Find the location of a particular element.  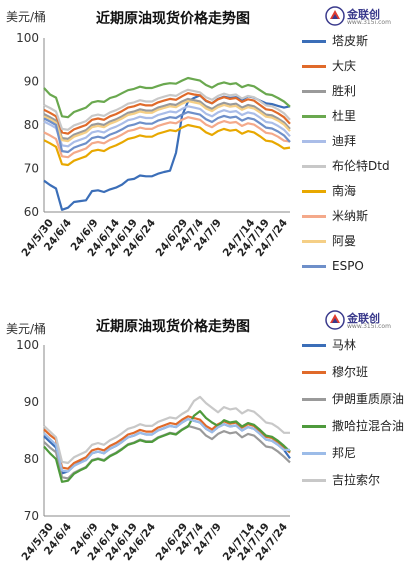

chart-legend-2: 马林穆尔班伊朗重质原油 撒哈拉混合油 邦尼吉拉索尔 is located at coordinates (359, 419).